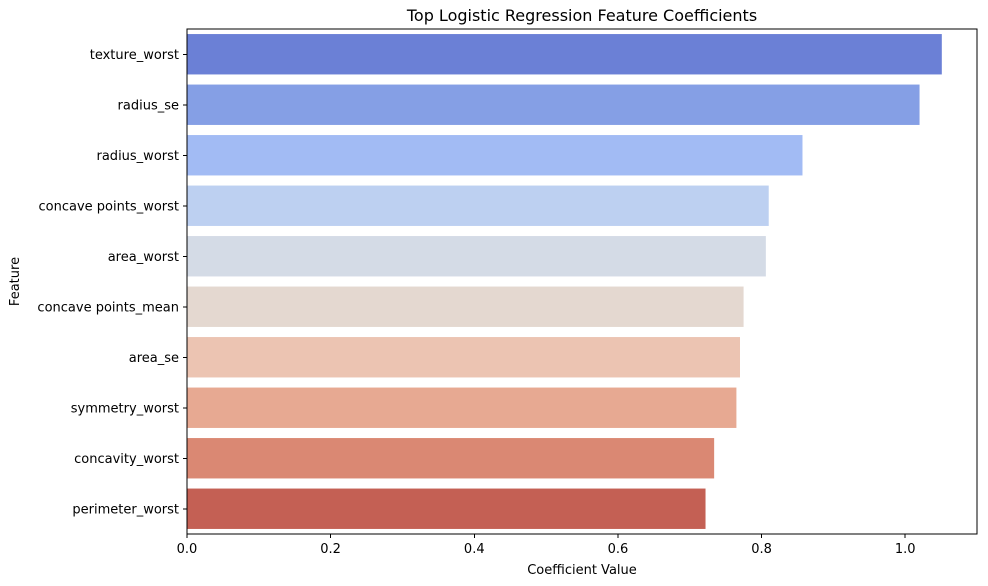  What do you see at coordinates (108, 206) in the screenshot?
I see `y-tick-label: concave points_worst` at bounding box center [108, 206].